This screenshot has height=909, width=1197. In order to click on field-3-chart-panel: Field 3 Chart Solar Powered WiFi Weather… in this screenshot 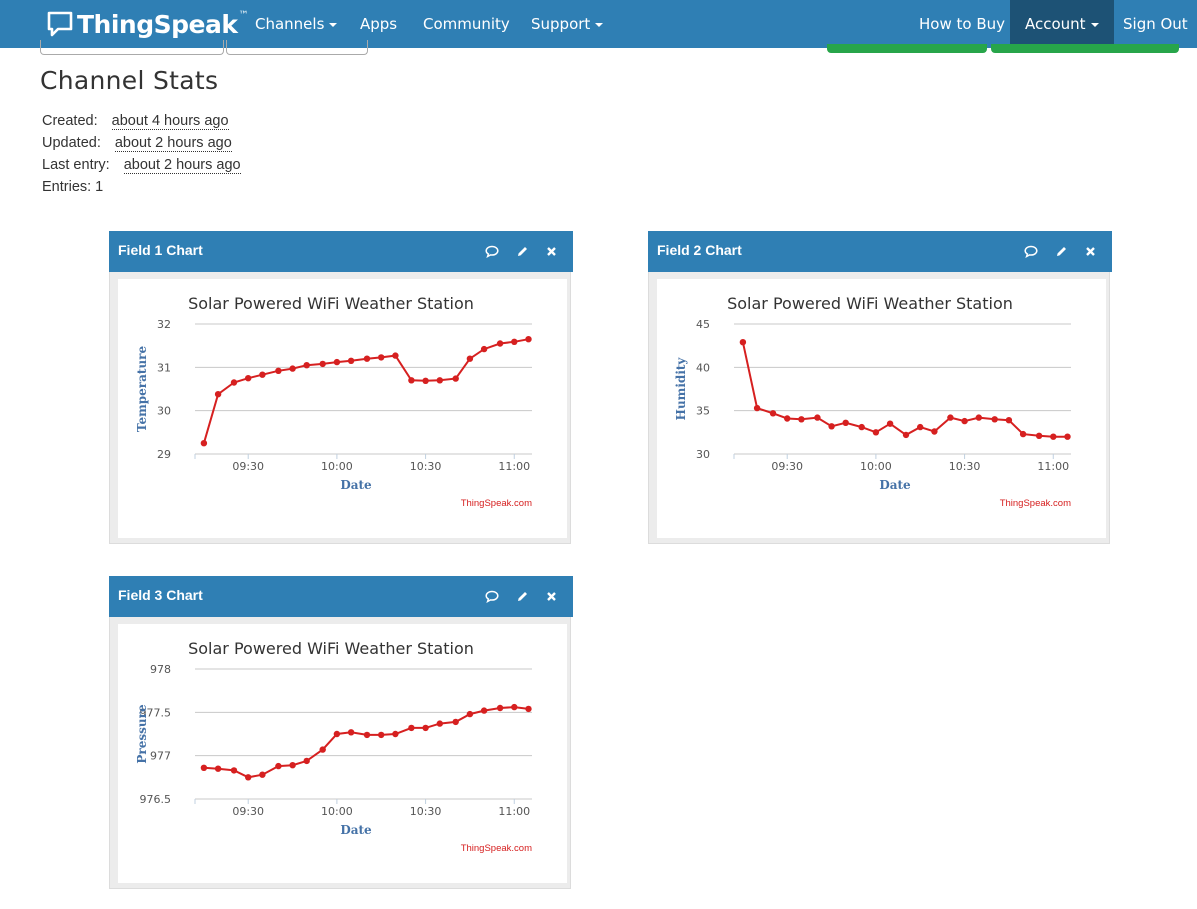, I will do `click(341, 732)`.